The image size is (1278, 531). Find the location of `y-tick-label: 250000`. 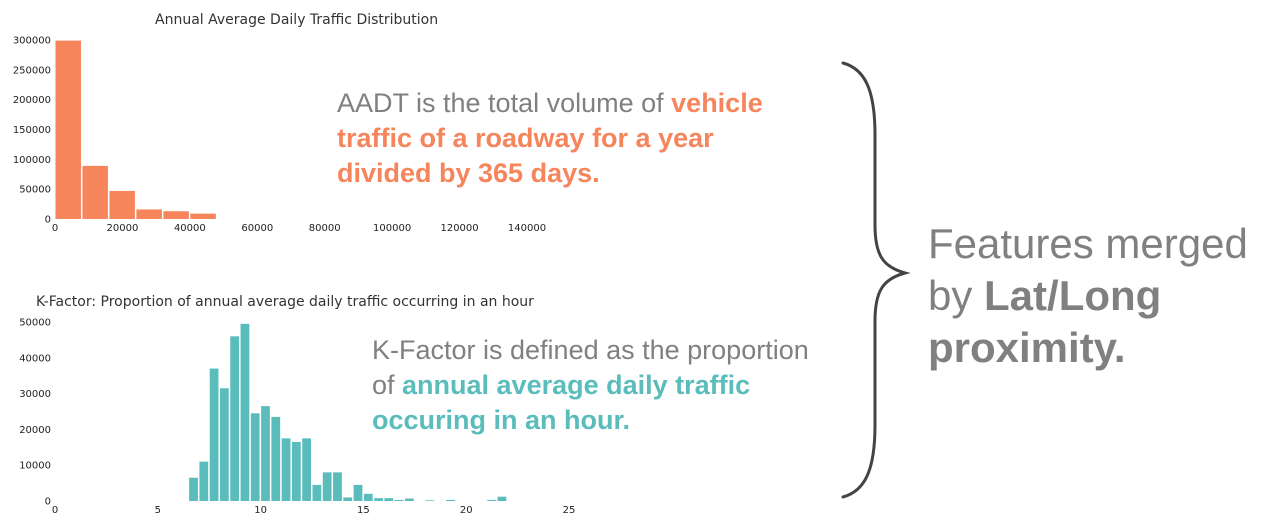

y-tick-label: 250000 is located at coordinates (32, 70).